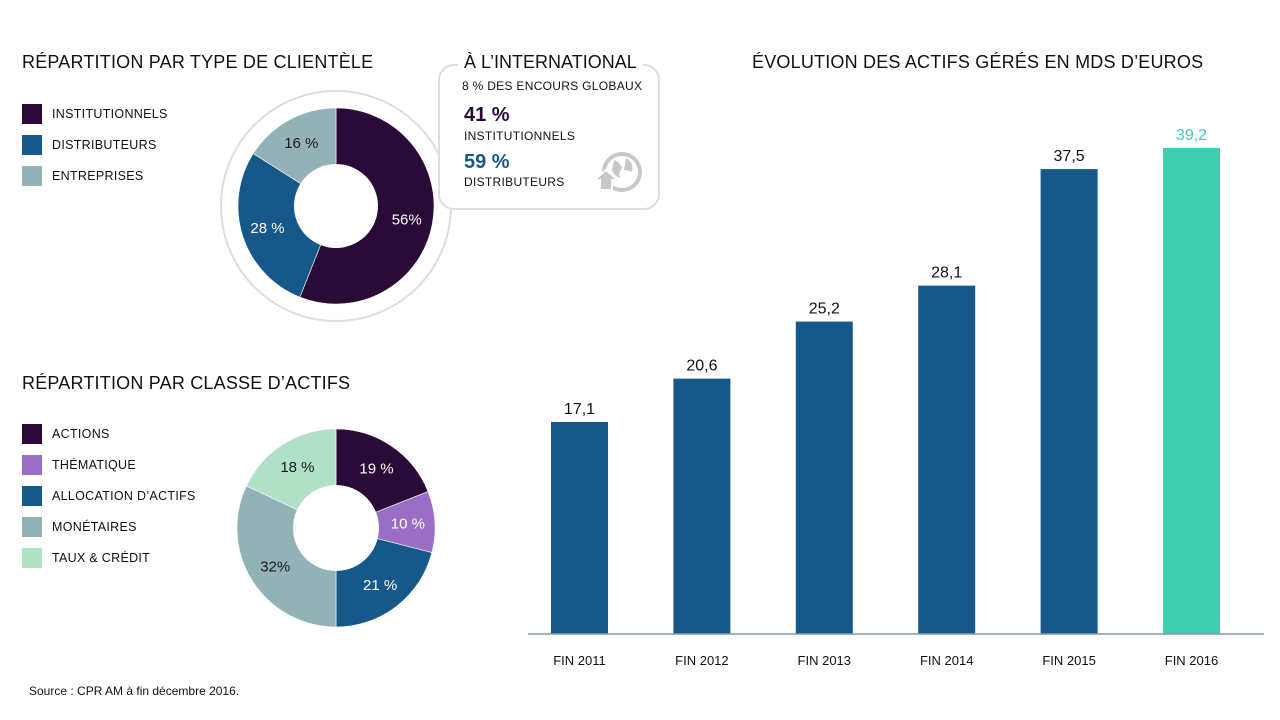 Image resolution: width=1280 pixels, height=720 pixels. Describe the element at coordinates (267, 228) in the screenshot. I see `slice-label: 28 %` at that location.